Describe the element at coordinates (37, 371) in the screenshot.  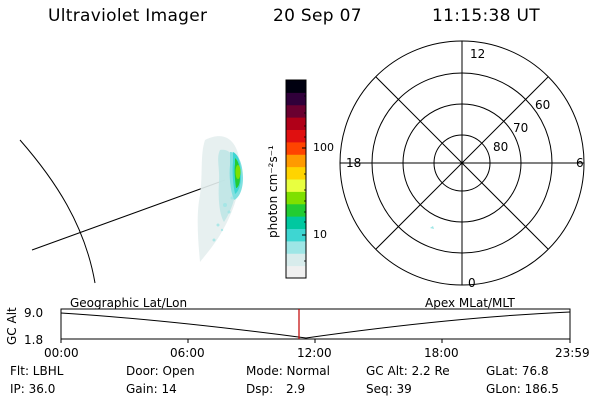
I see `filter-status: Flt: LBHL` at that location.